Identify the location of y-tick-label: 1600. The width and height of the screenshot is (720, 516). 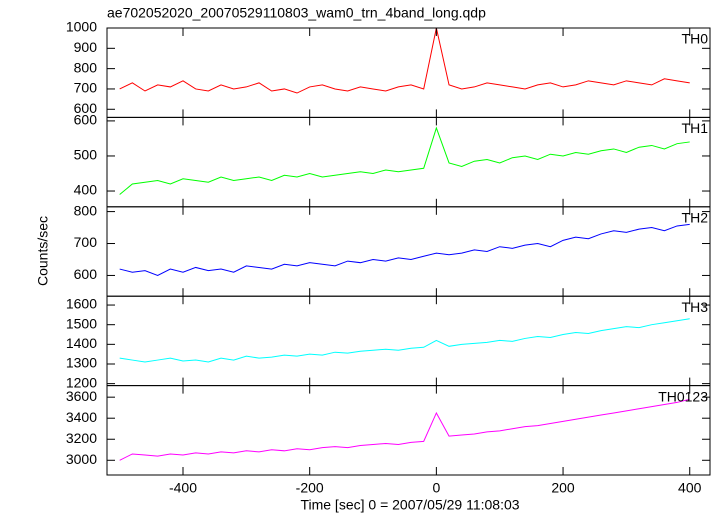
(81, 304).